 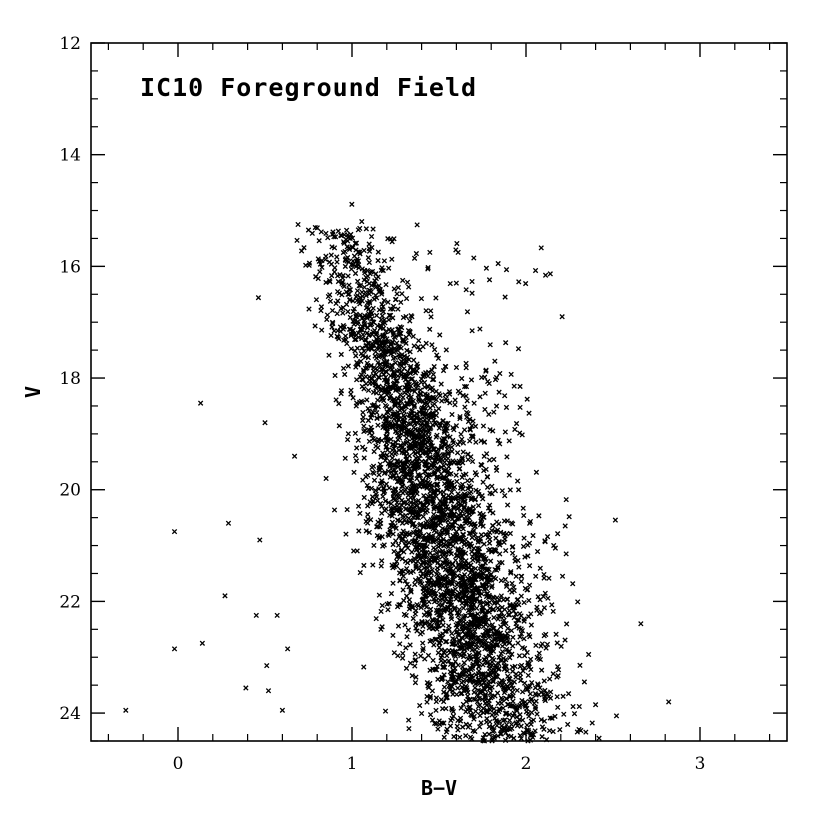 I want to click on x-axis-label: B−V, so click(x=439, y=788).